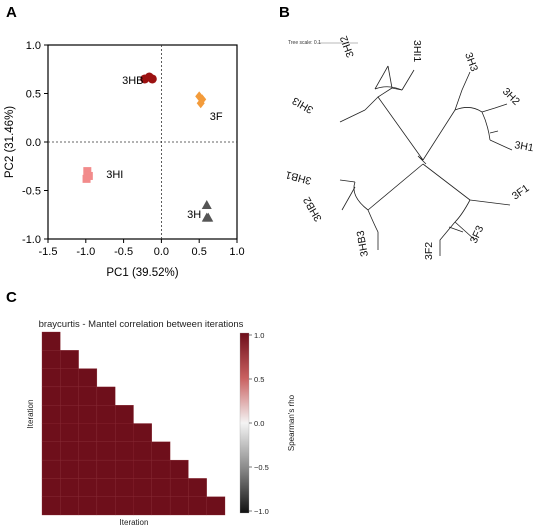 This screenshot has width=550, height=531. Describe the element at coordinates (347, 46) in the screenshot. I see `tree-leaf-label: 3HI2` at that location.